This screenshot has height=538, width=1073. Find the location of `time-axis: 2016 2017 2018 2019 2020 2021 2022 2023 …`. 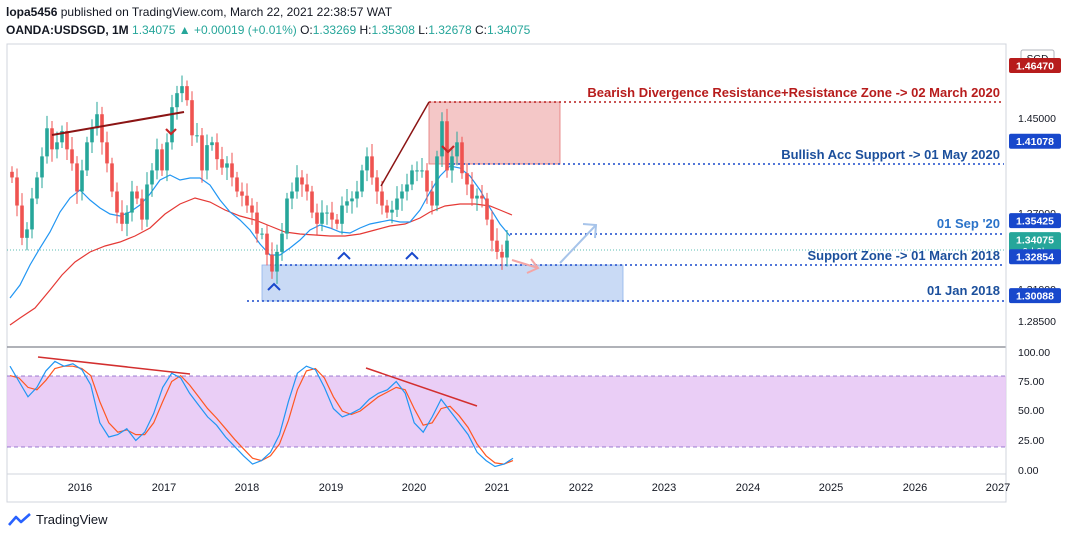

time-axis: 2016 2017 2018 2019 2020 2021 2022 2023 … is located at coordinates (539, 488).